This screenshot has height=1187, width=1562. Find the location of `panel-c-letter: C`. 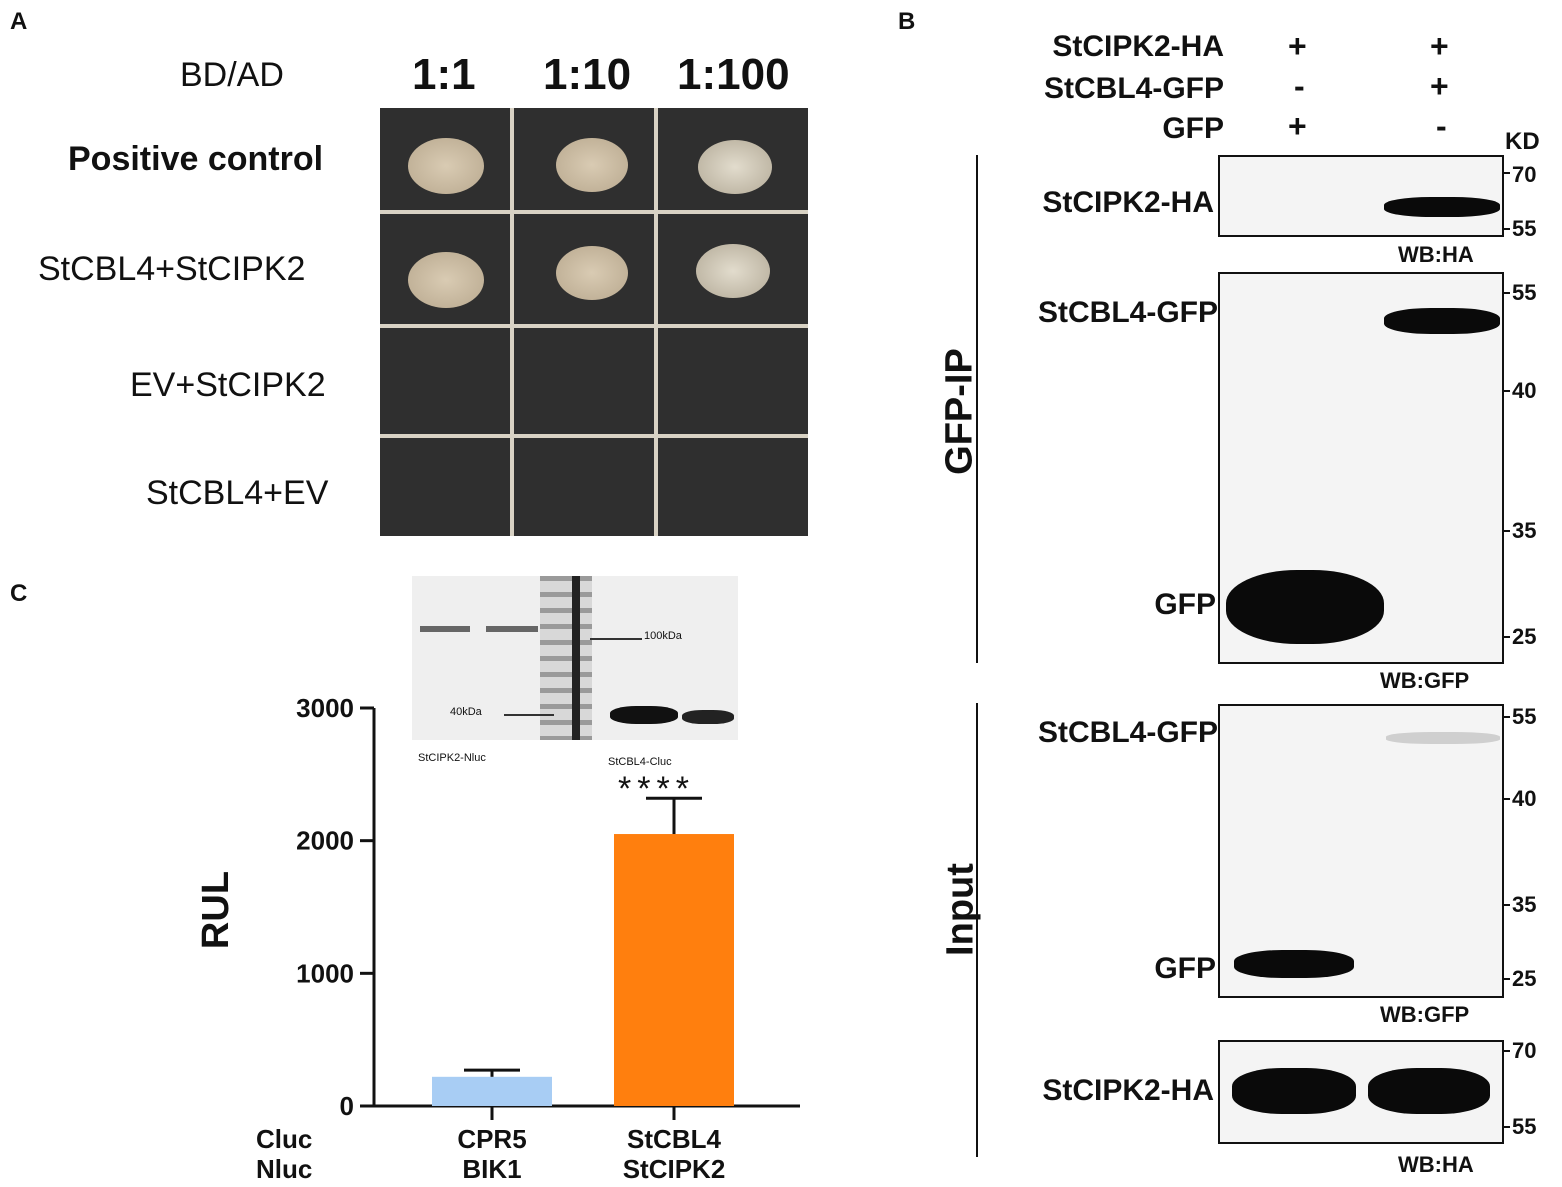

panel-c-letter: C is located at coordinates (19, 593).